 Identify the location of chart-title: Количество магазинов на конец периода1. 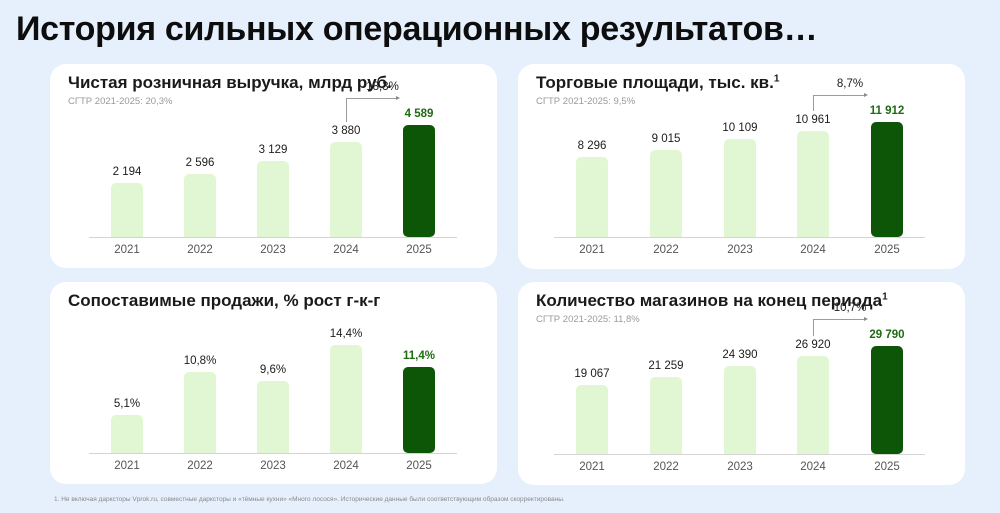
(712, 300).